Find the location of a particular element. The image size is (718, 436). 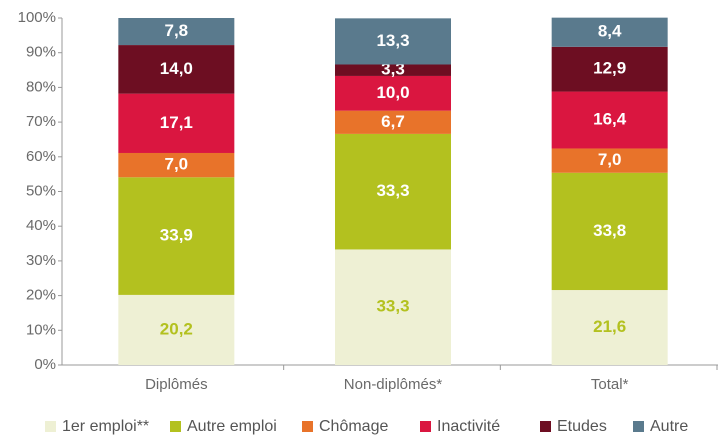

value-label: 10,0 is located at coordinates (392, 92).